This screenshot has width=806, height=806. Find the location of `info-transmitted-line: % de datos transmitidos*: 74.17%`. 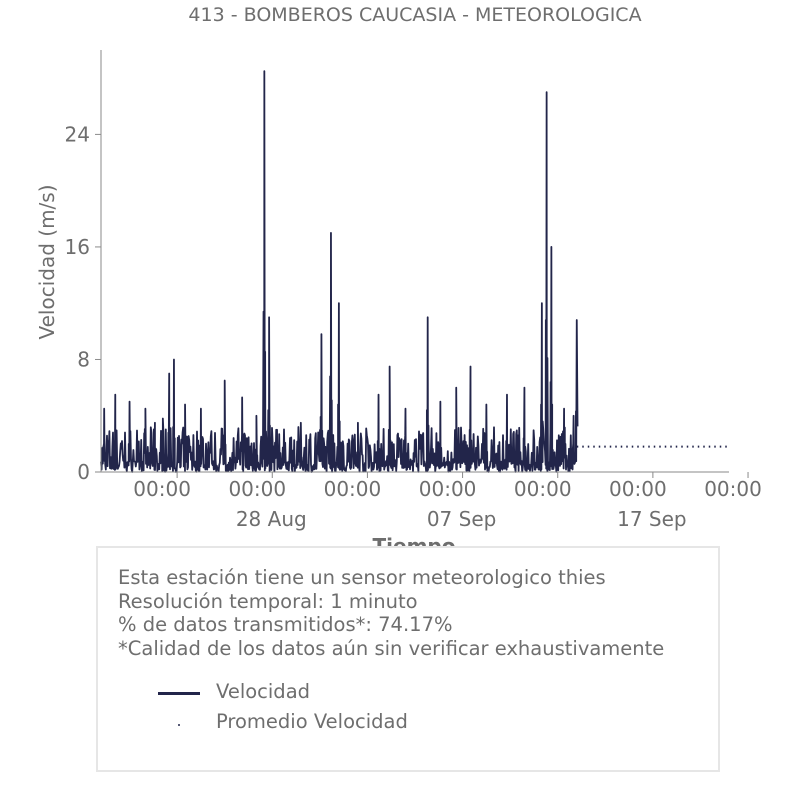

info-transmitted-line: % de datos transmitidos*: 74.17% is located at coordinates (285, 624).